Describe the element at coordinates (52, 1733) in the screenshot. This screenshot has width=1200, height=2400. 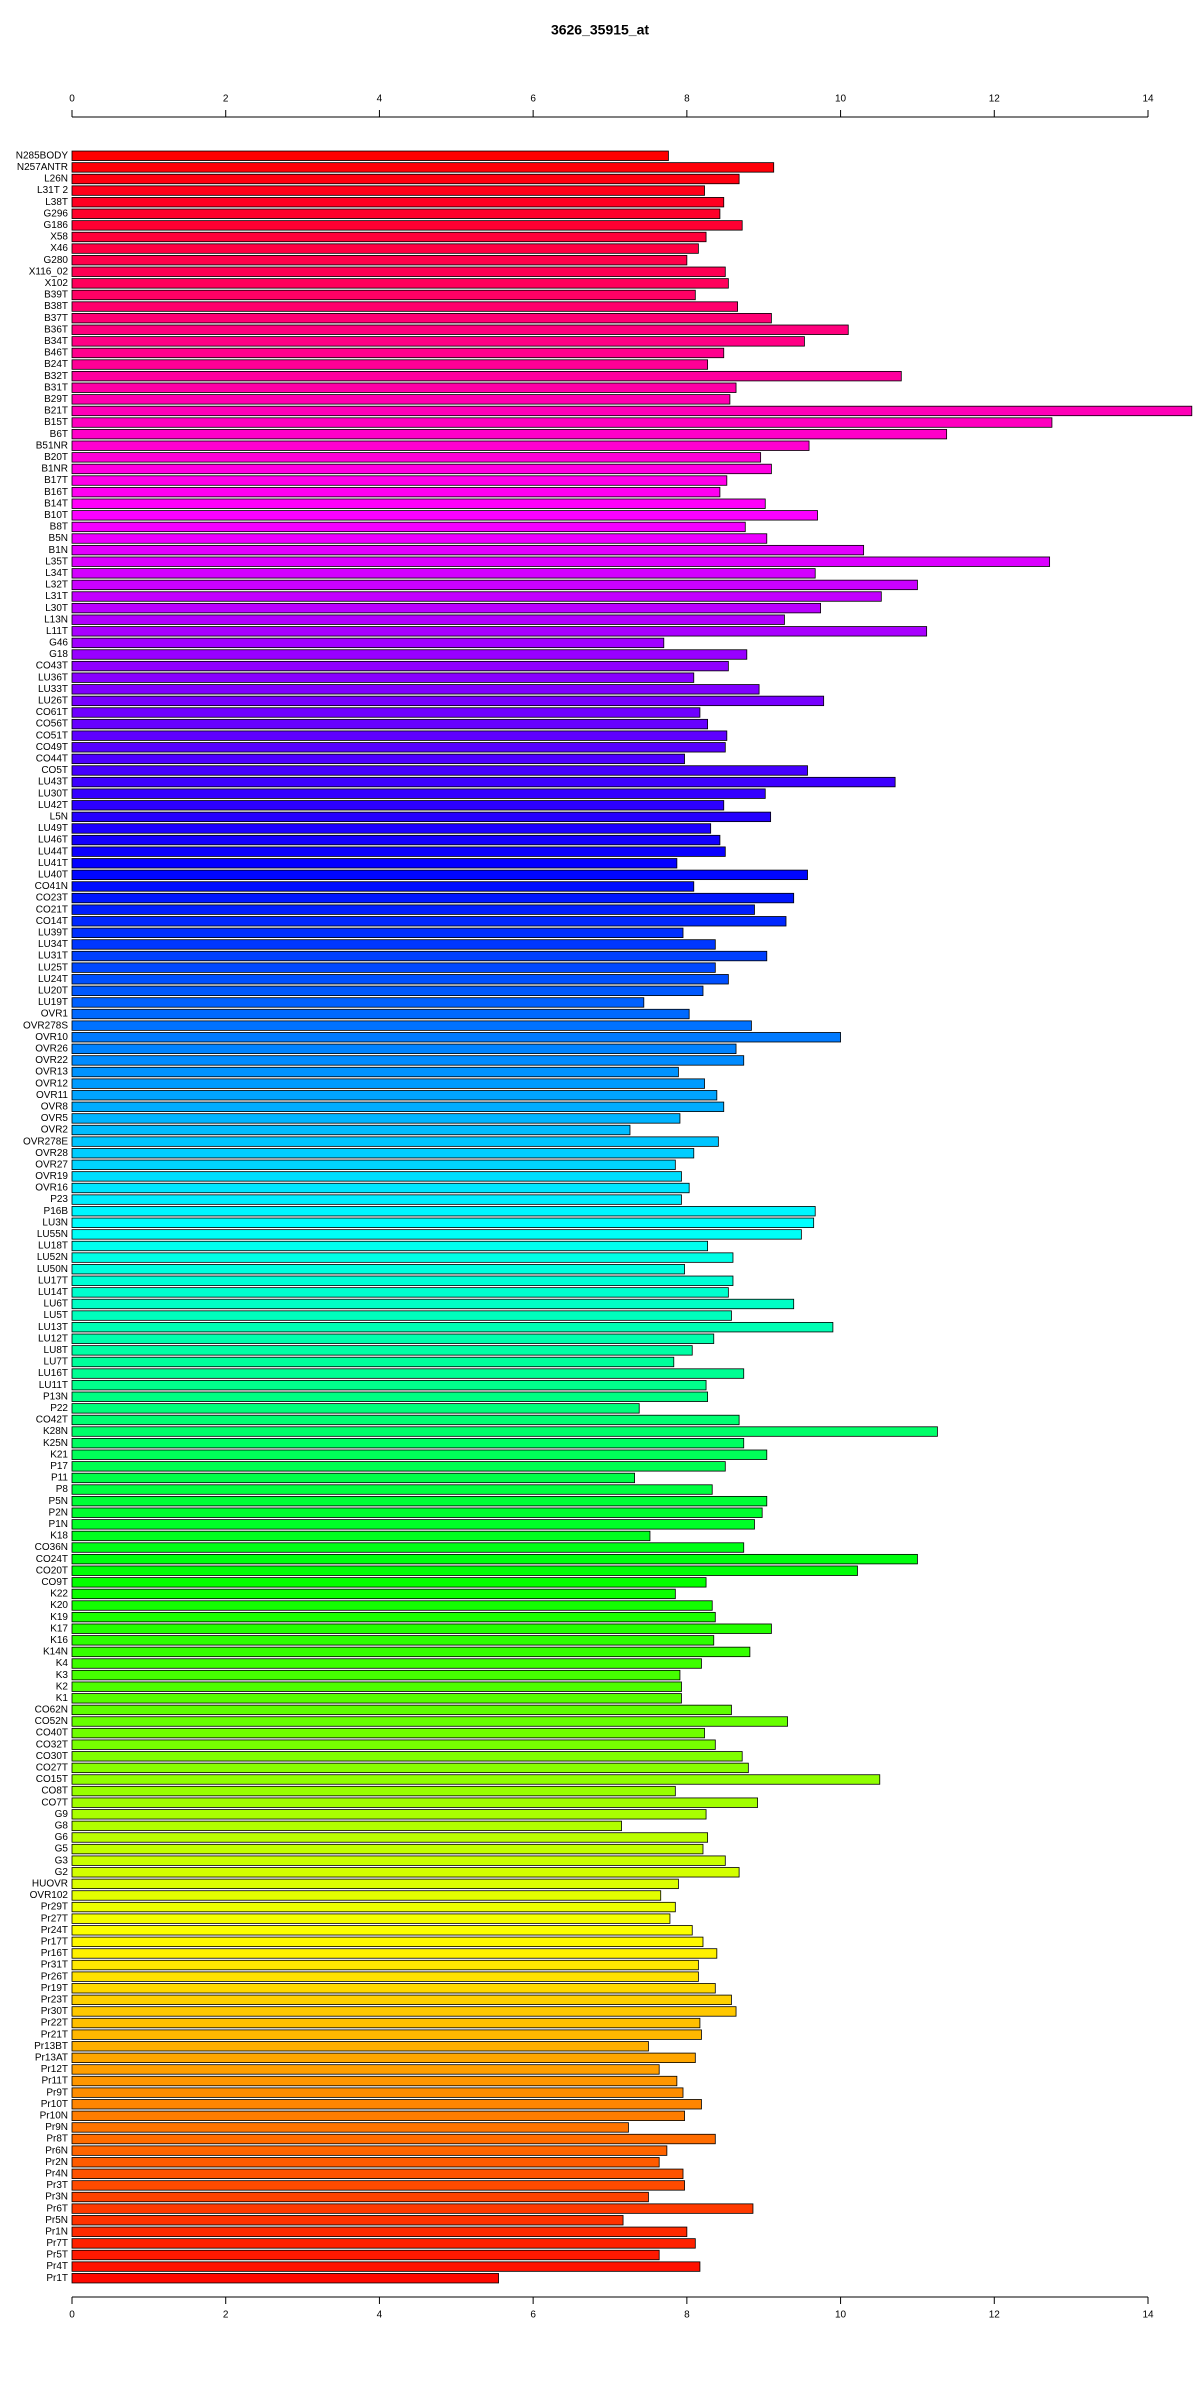
I see `y-tick-label: CO40T` at that location.